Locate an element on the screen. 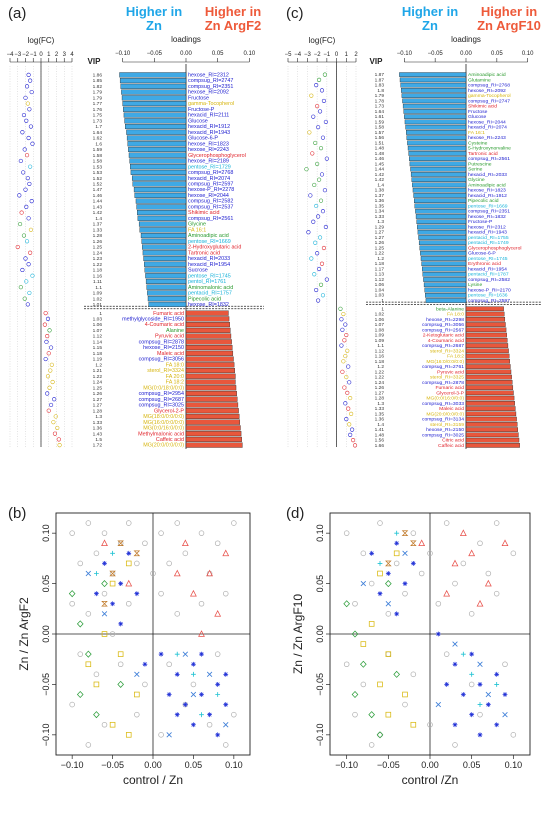 This screenshot has width=550, height=818. metabolite-label: Glycerophosphoglycerol is located at coordinates (217, 156).